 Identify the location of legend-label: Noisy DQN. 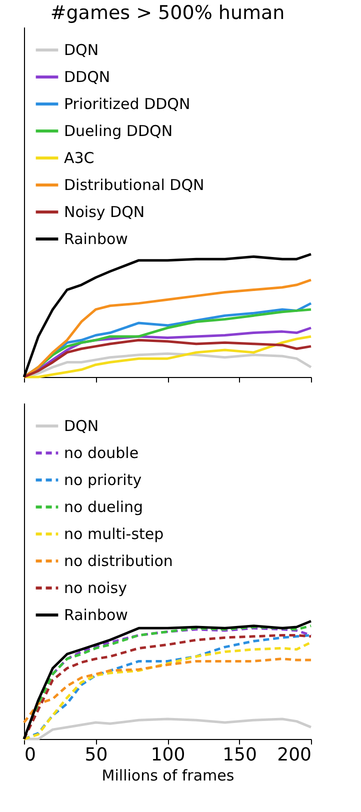
(104, 212).